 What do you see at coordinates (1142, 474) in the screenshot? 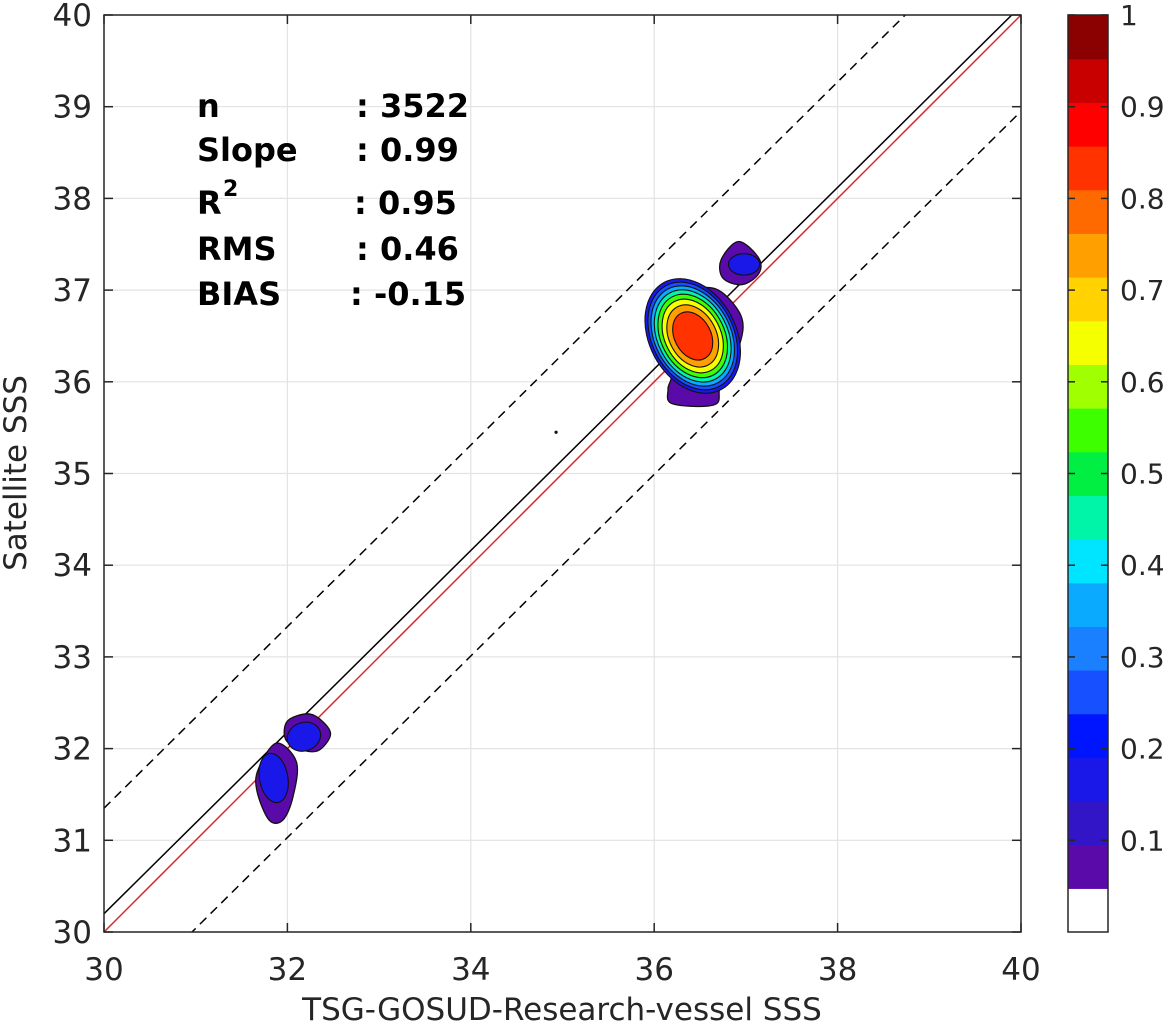
I see `colorbar-tick-label: 0.5` at bounding box center [1142, 474].